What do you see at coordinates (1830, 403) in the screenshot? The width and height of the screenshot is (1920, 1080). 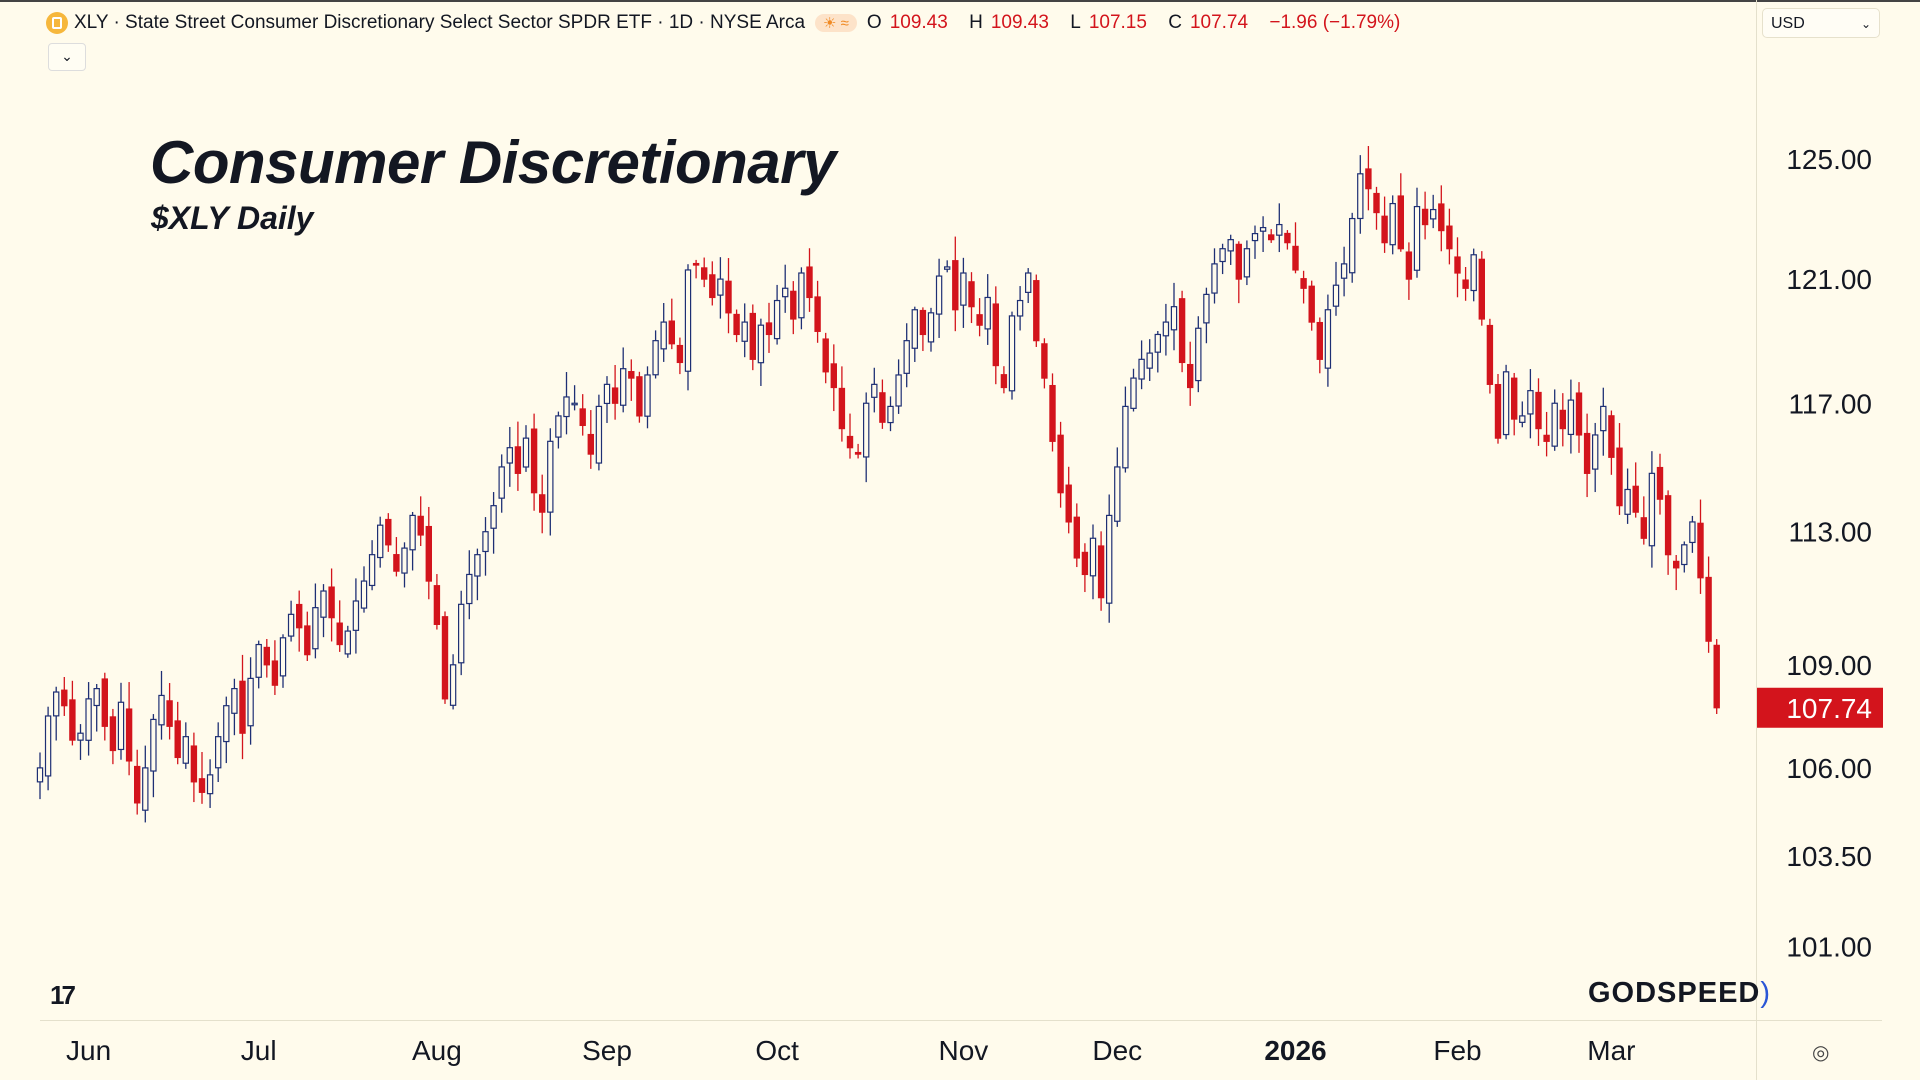 I see `price-tick-label: 117.00` at bounding box center [1830, 403].